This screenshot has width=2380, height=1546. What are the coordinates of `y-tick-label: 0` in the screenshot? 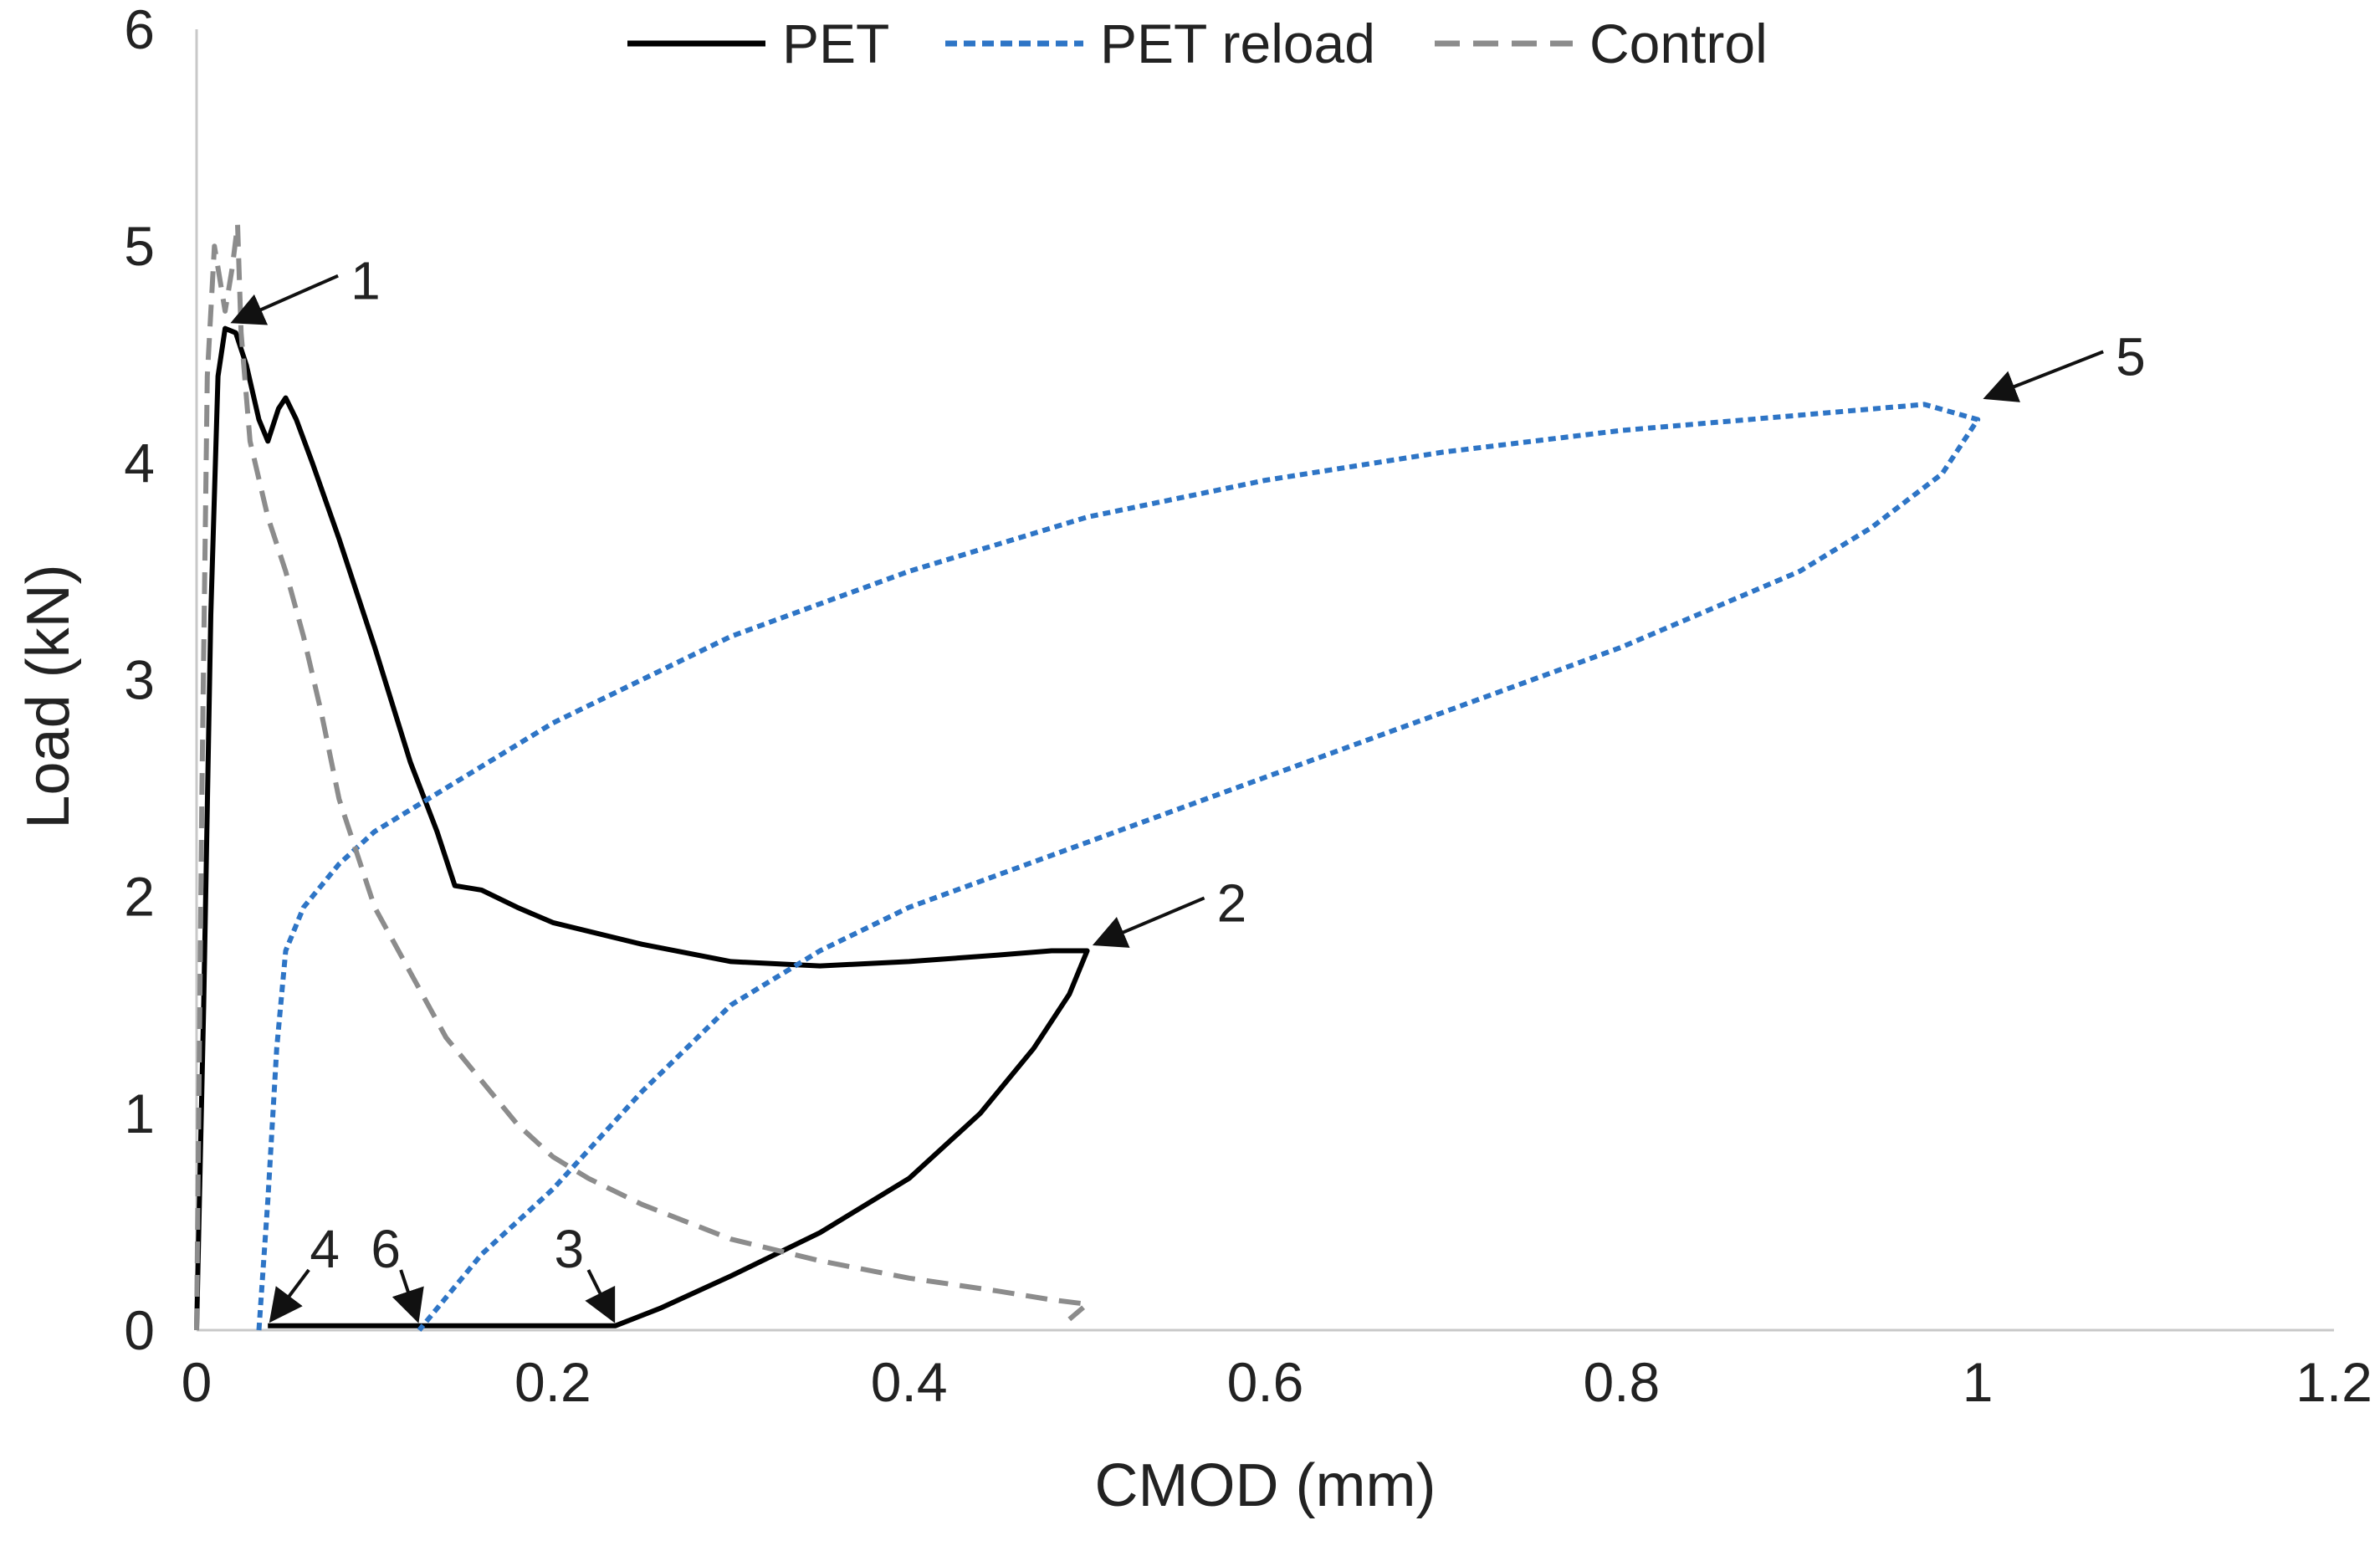 It's located at (139, 1330).